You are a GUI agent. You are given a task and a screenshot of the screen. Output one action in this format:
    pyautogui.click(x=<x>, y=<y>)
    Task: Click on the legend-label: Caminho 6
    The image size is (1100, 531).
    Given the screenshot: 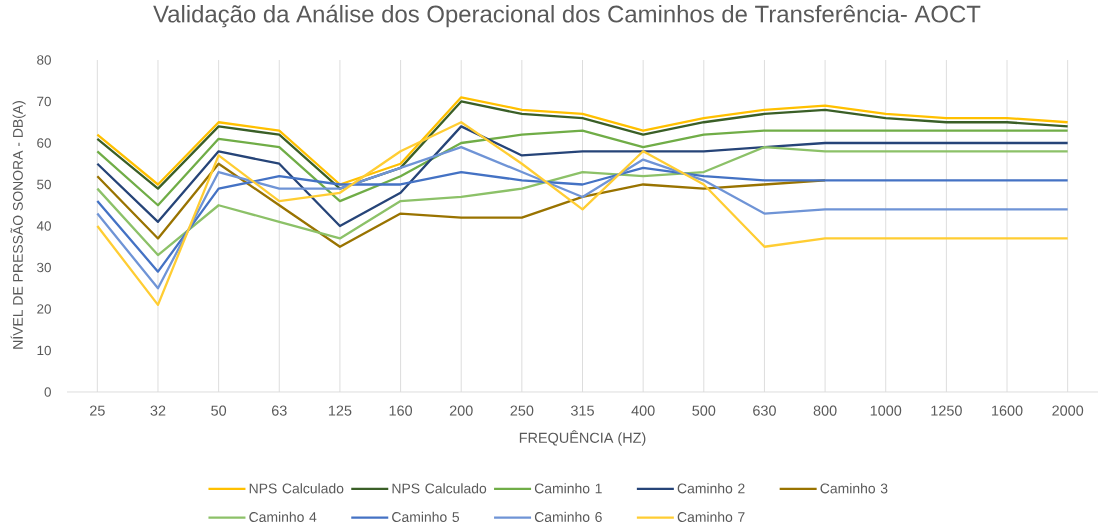 What is the action you would take?
    pyautogui.click(x=568, y=516)
    